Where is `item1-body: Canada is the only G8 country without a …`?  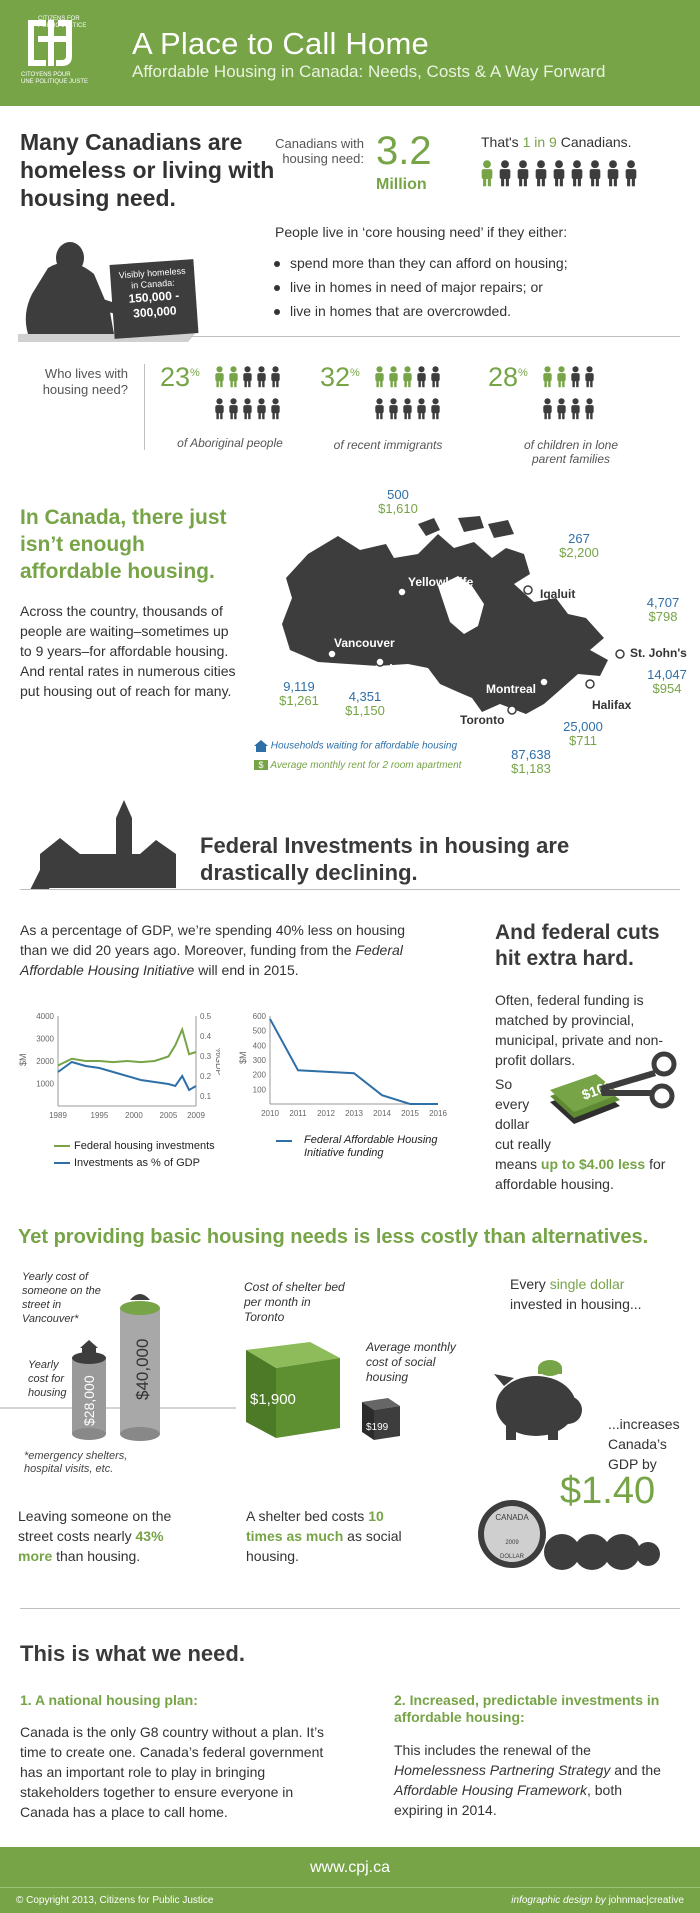 item1-body: Canada is the only G8 country without a … is located at coordinates (172, 1772).